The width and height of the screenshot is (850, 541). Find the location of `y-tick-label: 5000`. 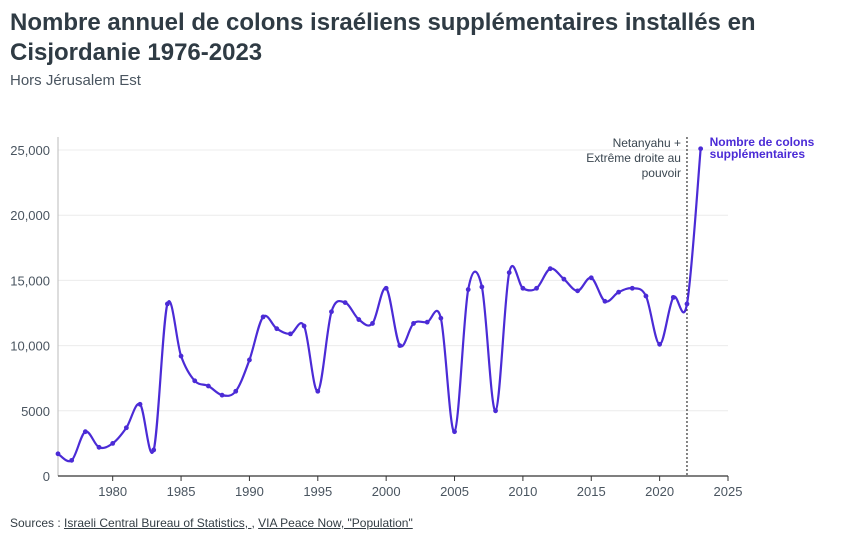

y-tick-label: 5000 is located at coordinates (35, 411).